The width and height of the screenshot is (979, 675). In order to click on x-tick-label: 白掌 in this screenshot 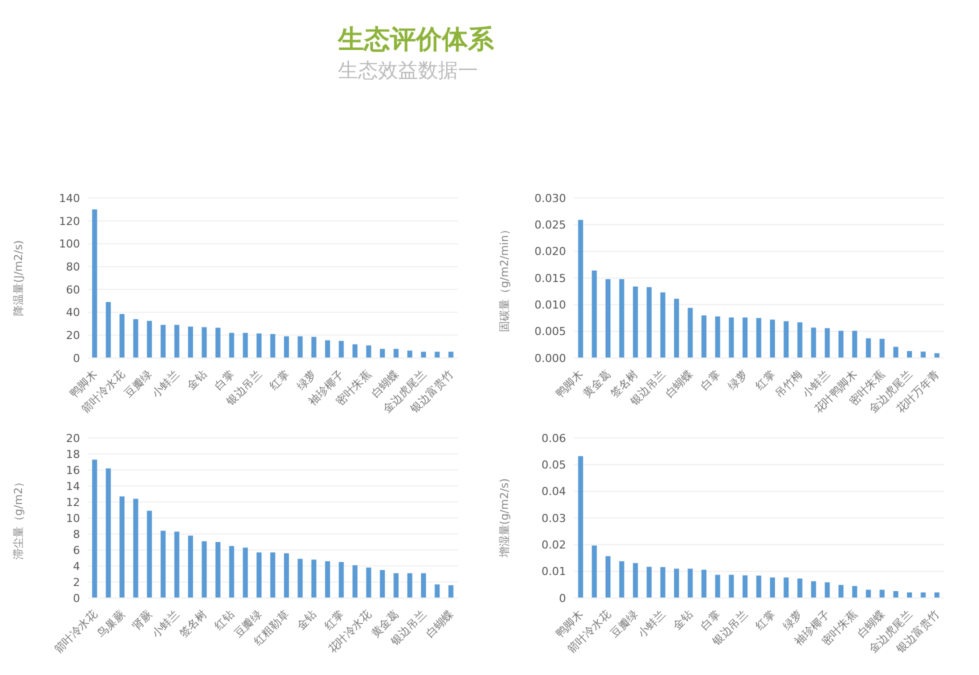, I will do `click(710, 380)`.